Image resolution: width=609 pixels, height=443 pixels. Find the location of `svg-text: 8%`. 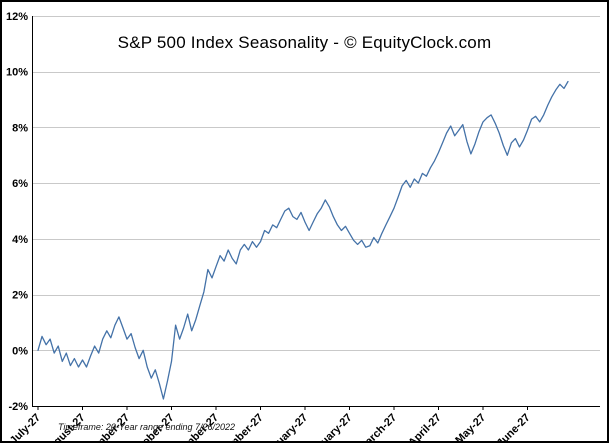

svg-text: 8% is located at coordinates (20, 128).